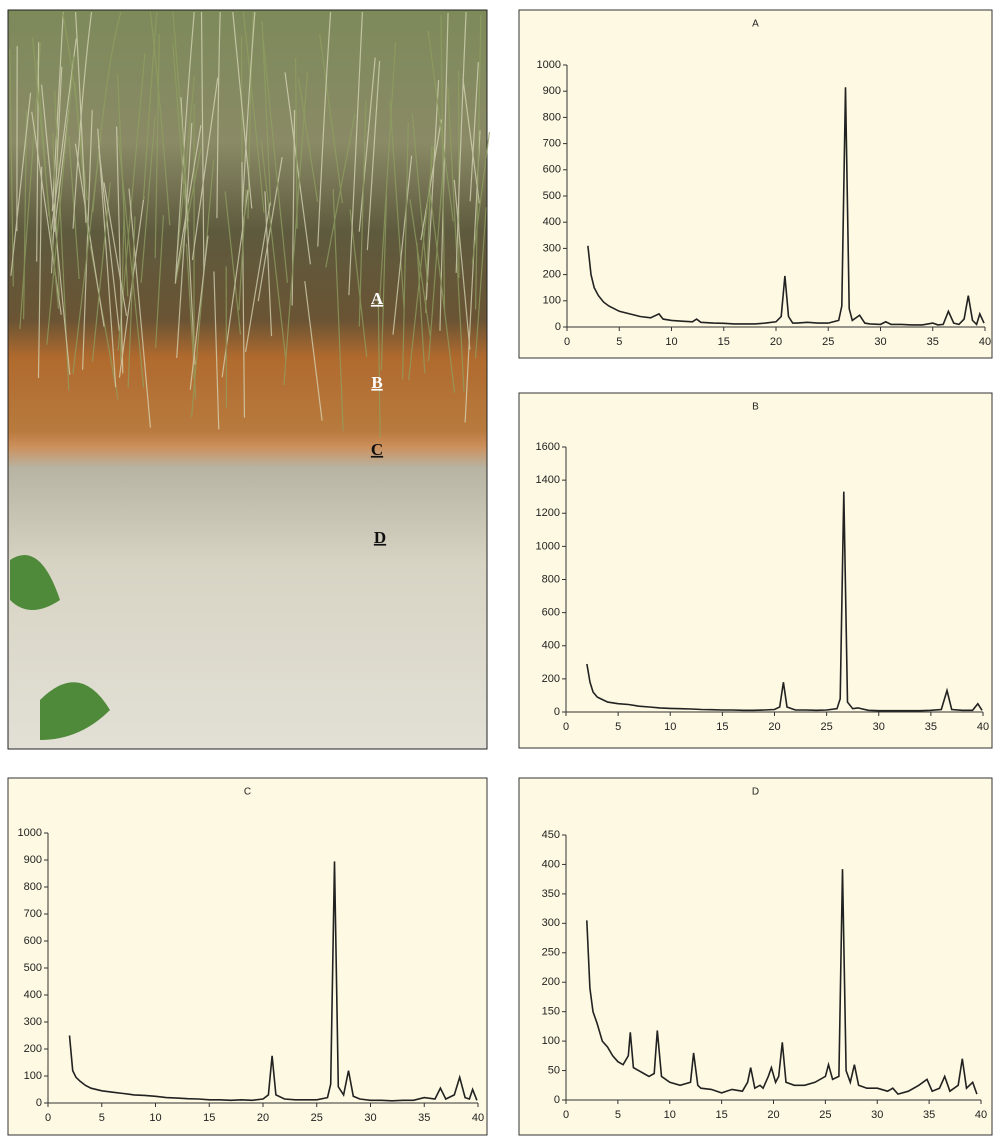  Describe the element at coordinates (551, 953) in the screenshot. I see `y-tick-label: 250` at that location.